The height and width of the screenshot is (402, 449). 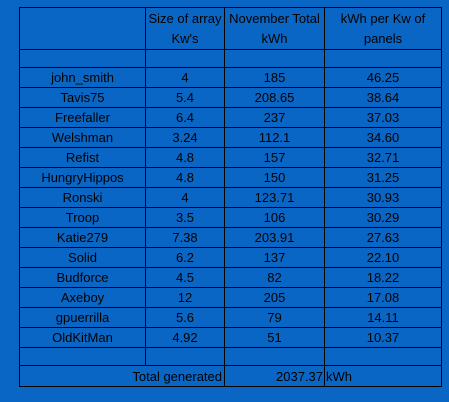 I want to click on kwh-per-kw-cell: 30.29, so click(x=383, y=217).